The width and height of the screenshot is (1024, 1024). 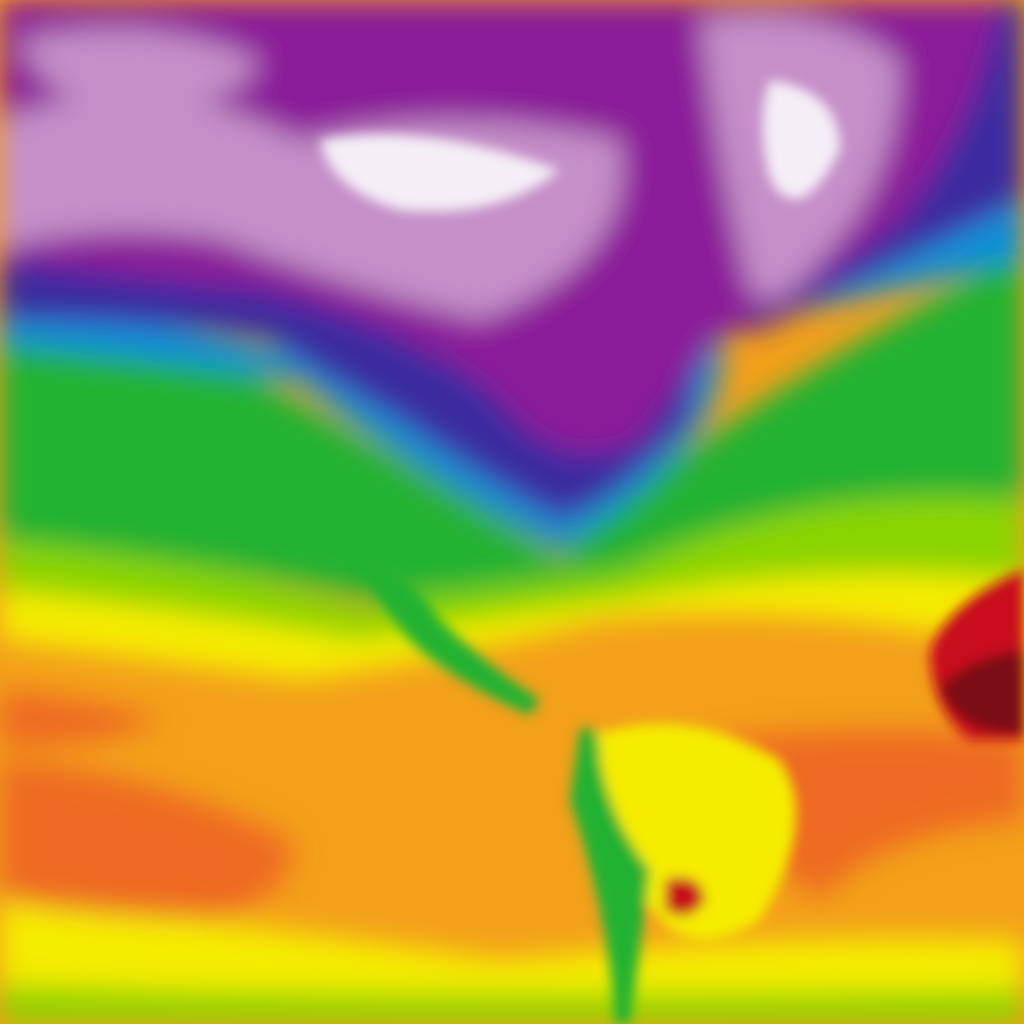 I want to click on andes-mild, so click(x=610, y=876).